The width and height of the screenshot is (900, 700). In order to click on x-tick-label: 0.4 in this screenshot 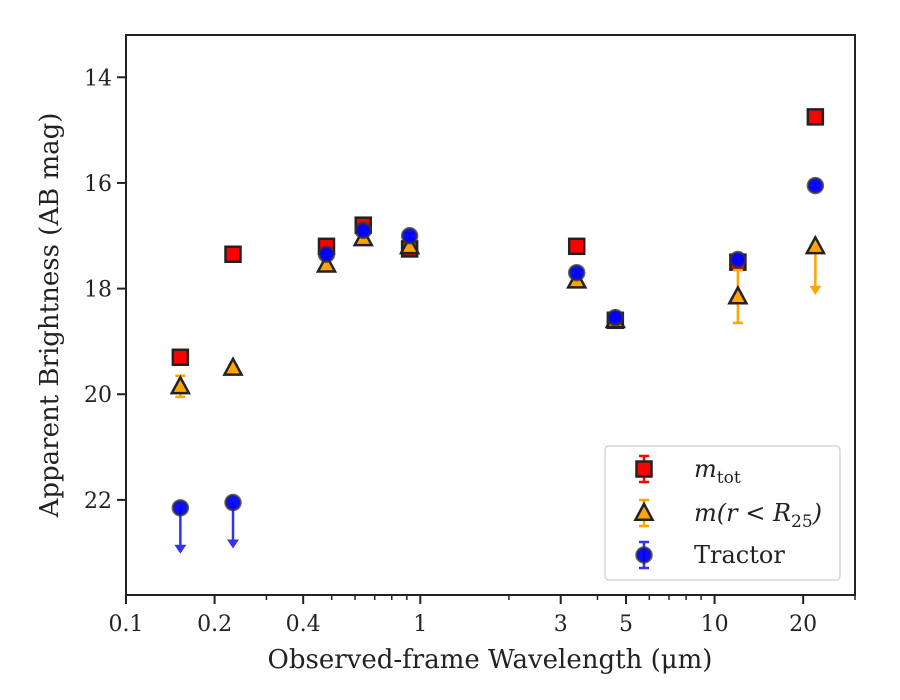, I will do `click(303, 624)`.